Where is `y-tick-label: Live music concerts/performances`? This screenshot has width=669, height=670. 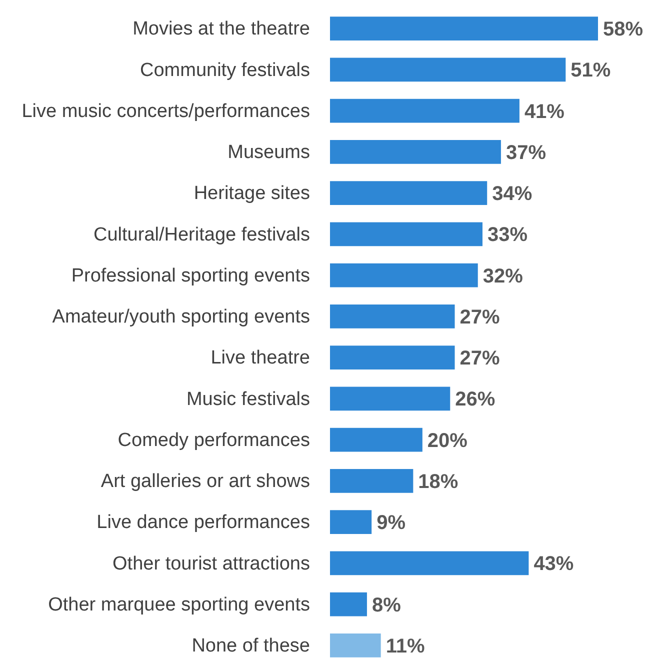
y-tick-label: Live music concerts/performances is located at coordinates (166, 111).